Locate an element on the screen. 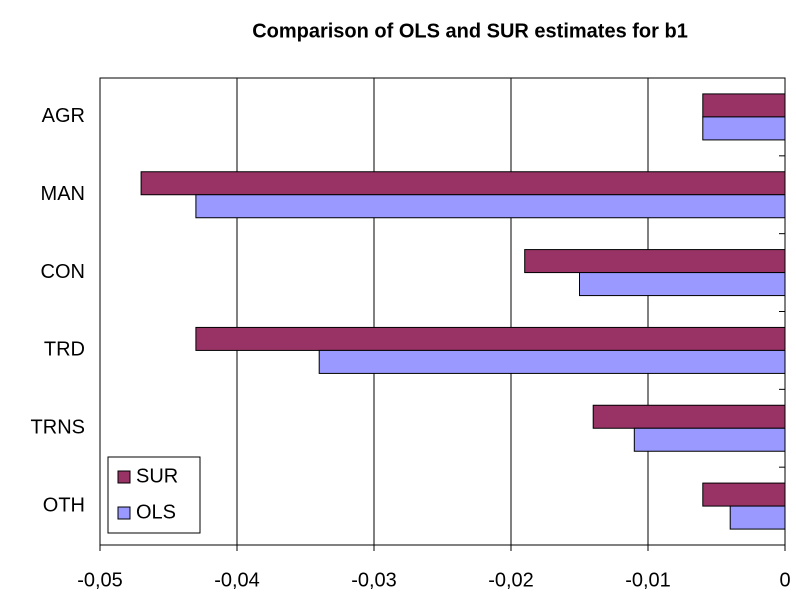  legend-box is located at coordinates (154, 495).